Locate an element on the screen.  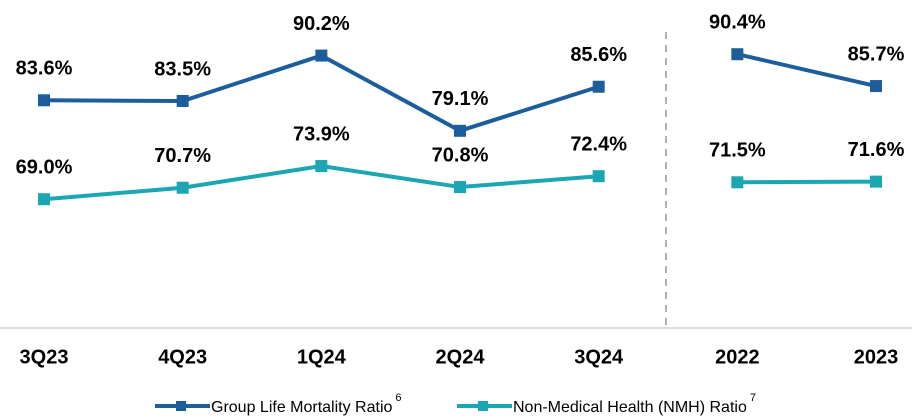
data-label: 85.6% is located at coordinates (598, 55).